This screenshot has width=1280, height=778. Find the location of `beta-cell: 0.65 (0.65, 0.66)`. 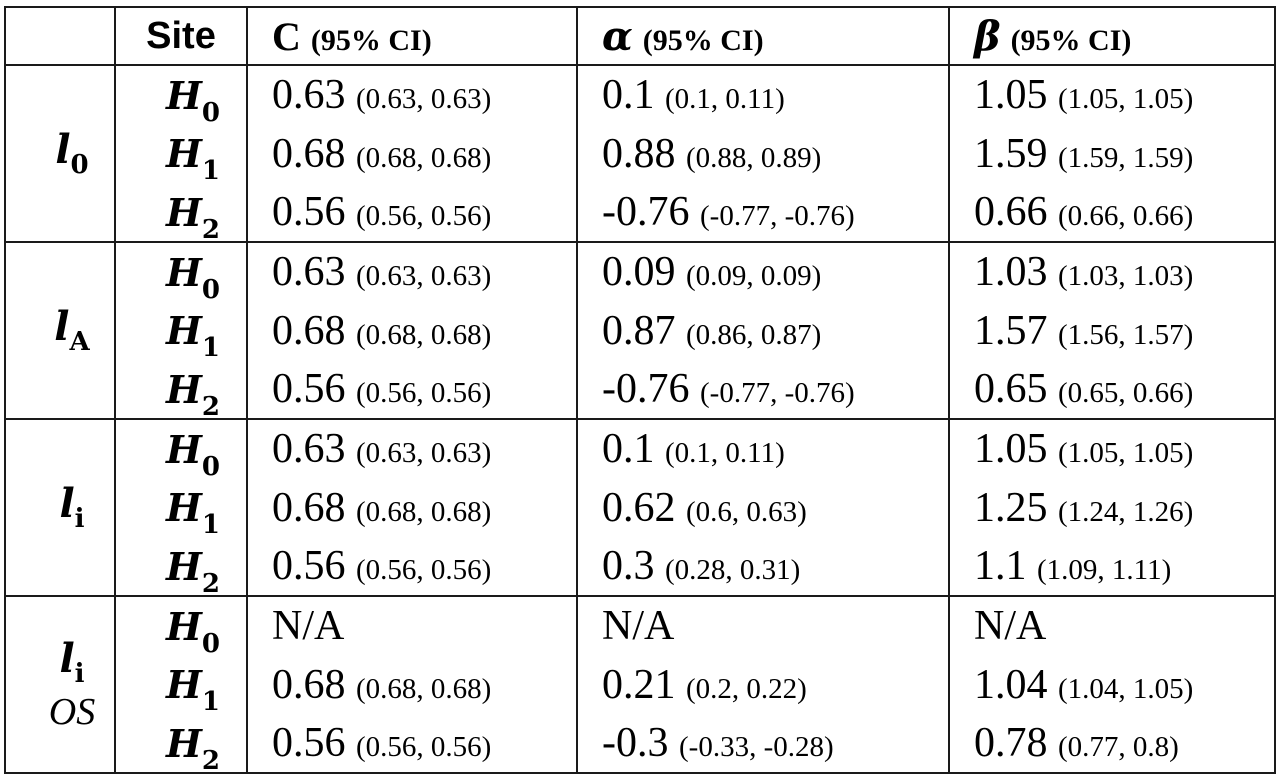

beta-cell: 0.65 (0.65, 0.66) is located at coordinates (1112, 390).